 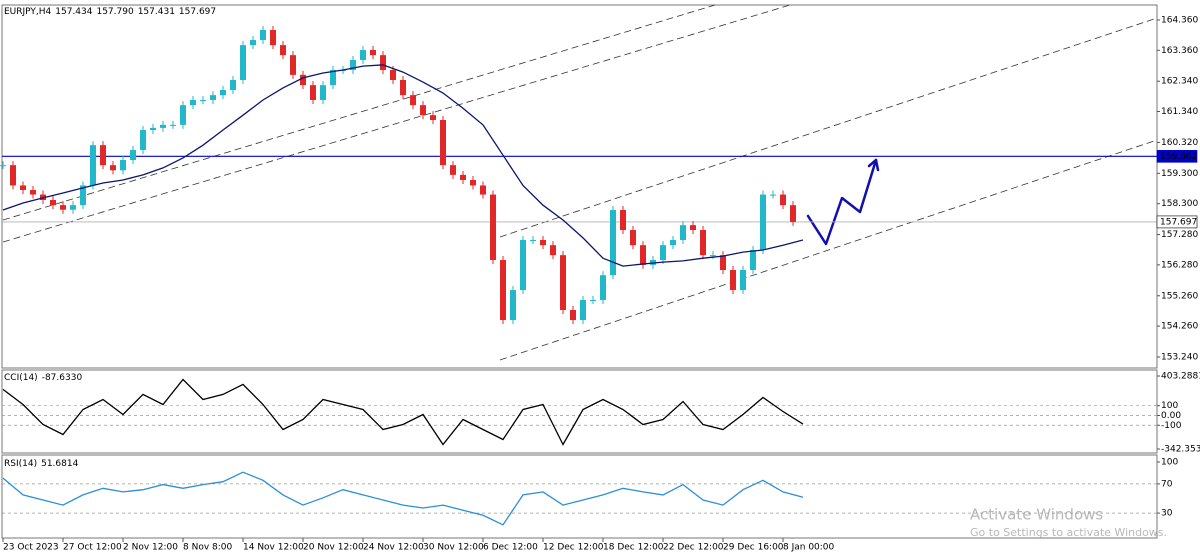 What do you see at coordinates (1179, 143) in the screenshot?
I see `y-tick-label: 160.320` at bounding box center [1179, 143].